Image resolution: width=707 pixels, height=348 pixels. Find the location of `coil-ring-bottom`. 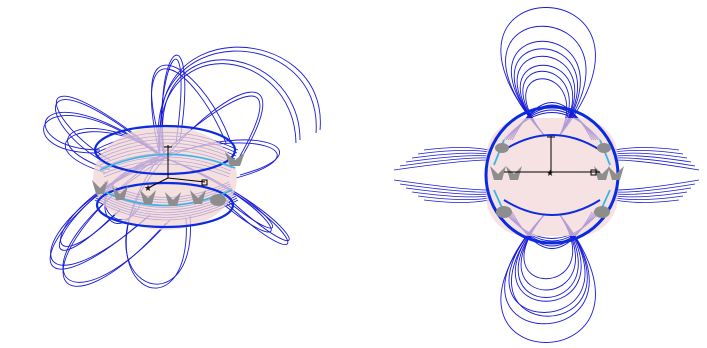

coil-ring-bottom is located at coordinates (165, 205).